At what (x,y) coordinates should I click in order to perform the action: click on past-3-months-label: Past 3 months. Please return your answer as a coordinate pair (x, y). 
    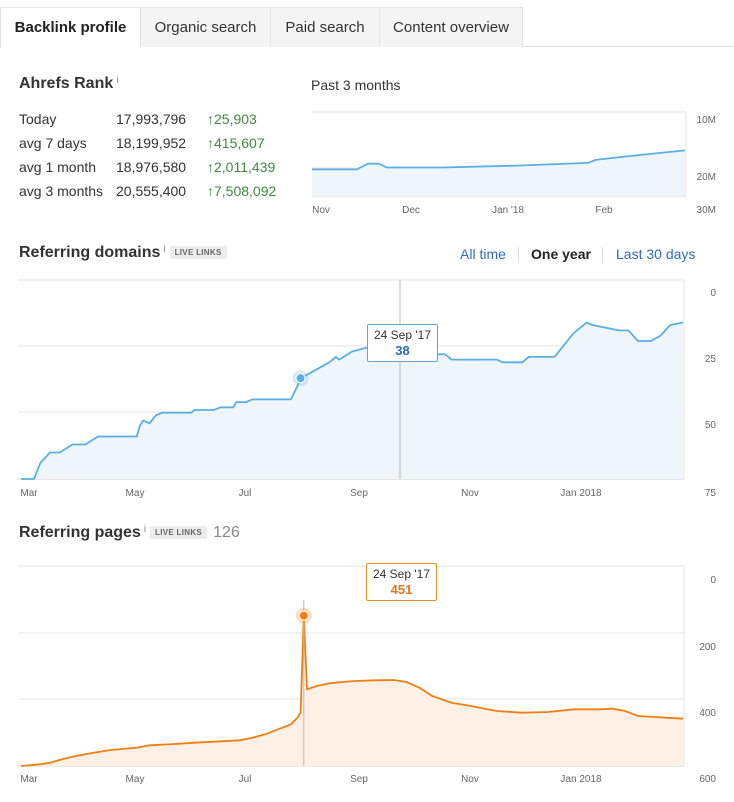
    Looking at the image, I should click on (356, 85).